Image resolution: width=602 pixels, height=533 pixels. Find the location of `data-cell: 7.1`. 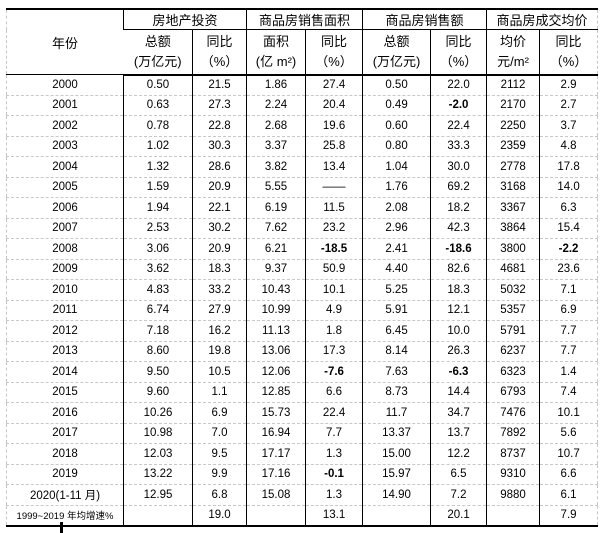

data-cell: 7.1 is located at coordinates (568, 289).